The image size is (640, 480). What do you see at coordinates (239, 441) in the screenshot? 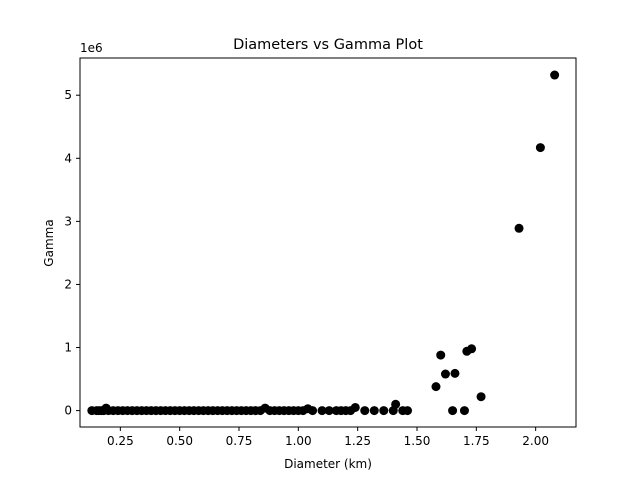
I see `x-tick-label: 0.75` at bounding box center [239, 441].